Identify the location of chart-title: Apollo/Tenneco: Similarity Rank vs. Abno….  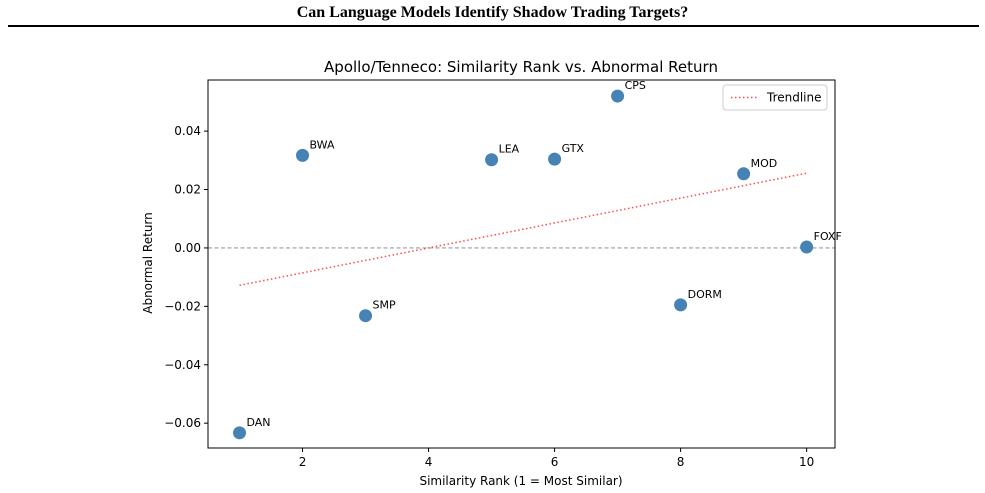
(521, 67).